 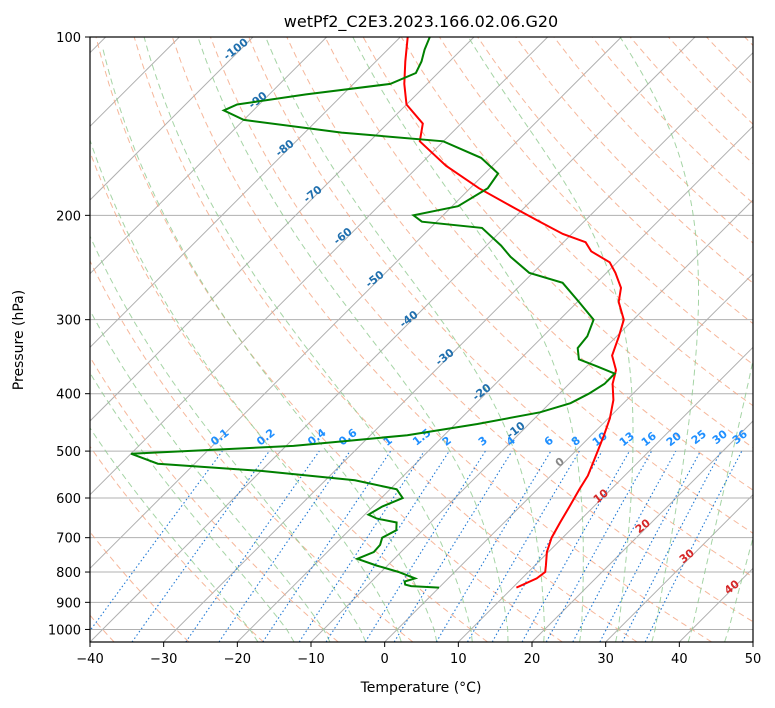 I want to click on x-tick-label: −10, so click(x=310, y=659).